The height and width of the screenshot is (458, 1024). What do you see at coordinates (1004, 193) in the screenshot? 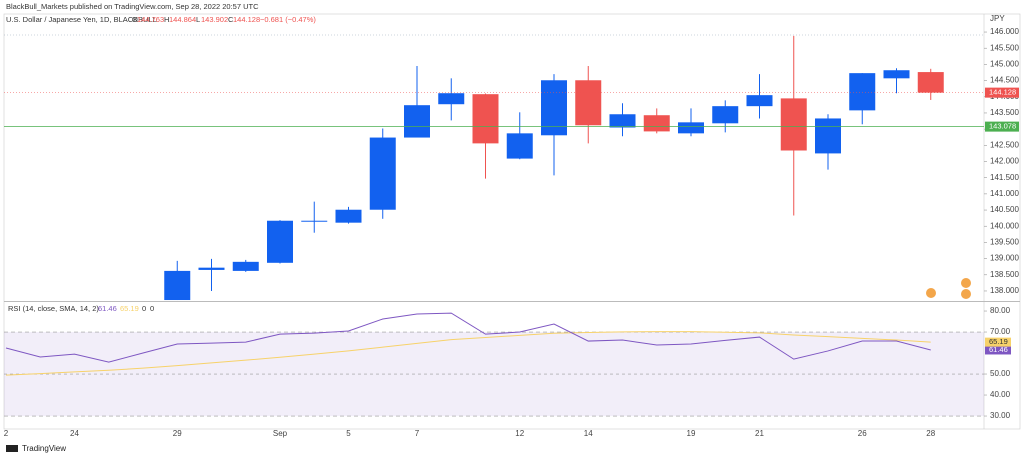
I see `y-tick-label: 141.000` at bounding box center [1004, 193].